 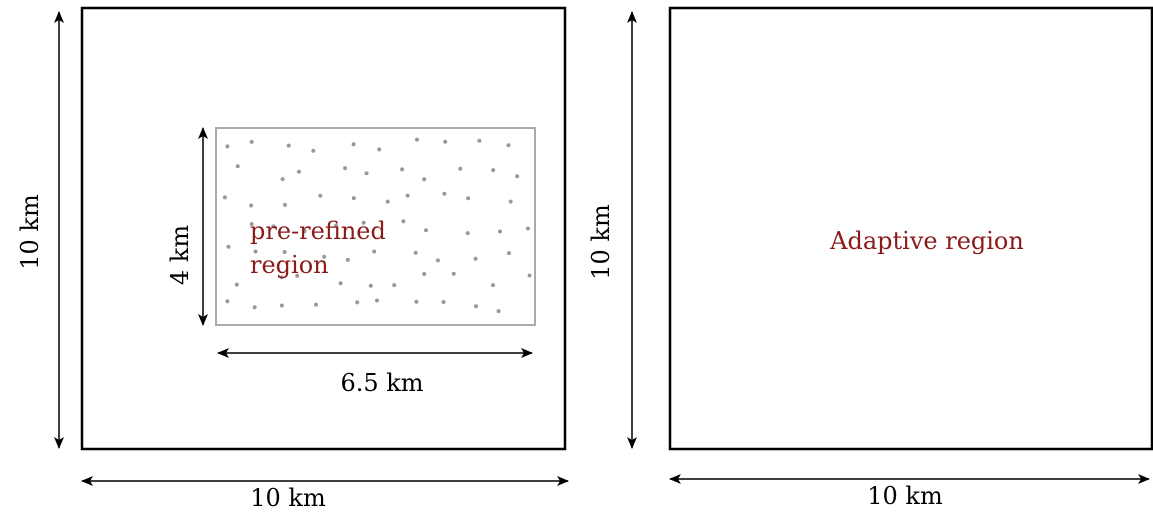 I want to click on left-height-label: 10 km, so click(x=30, y=232).